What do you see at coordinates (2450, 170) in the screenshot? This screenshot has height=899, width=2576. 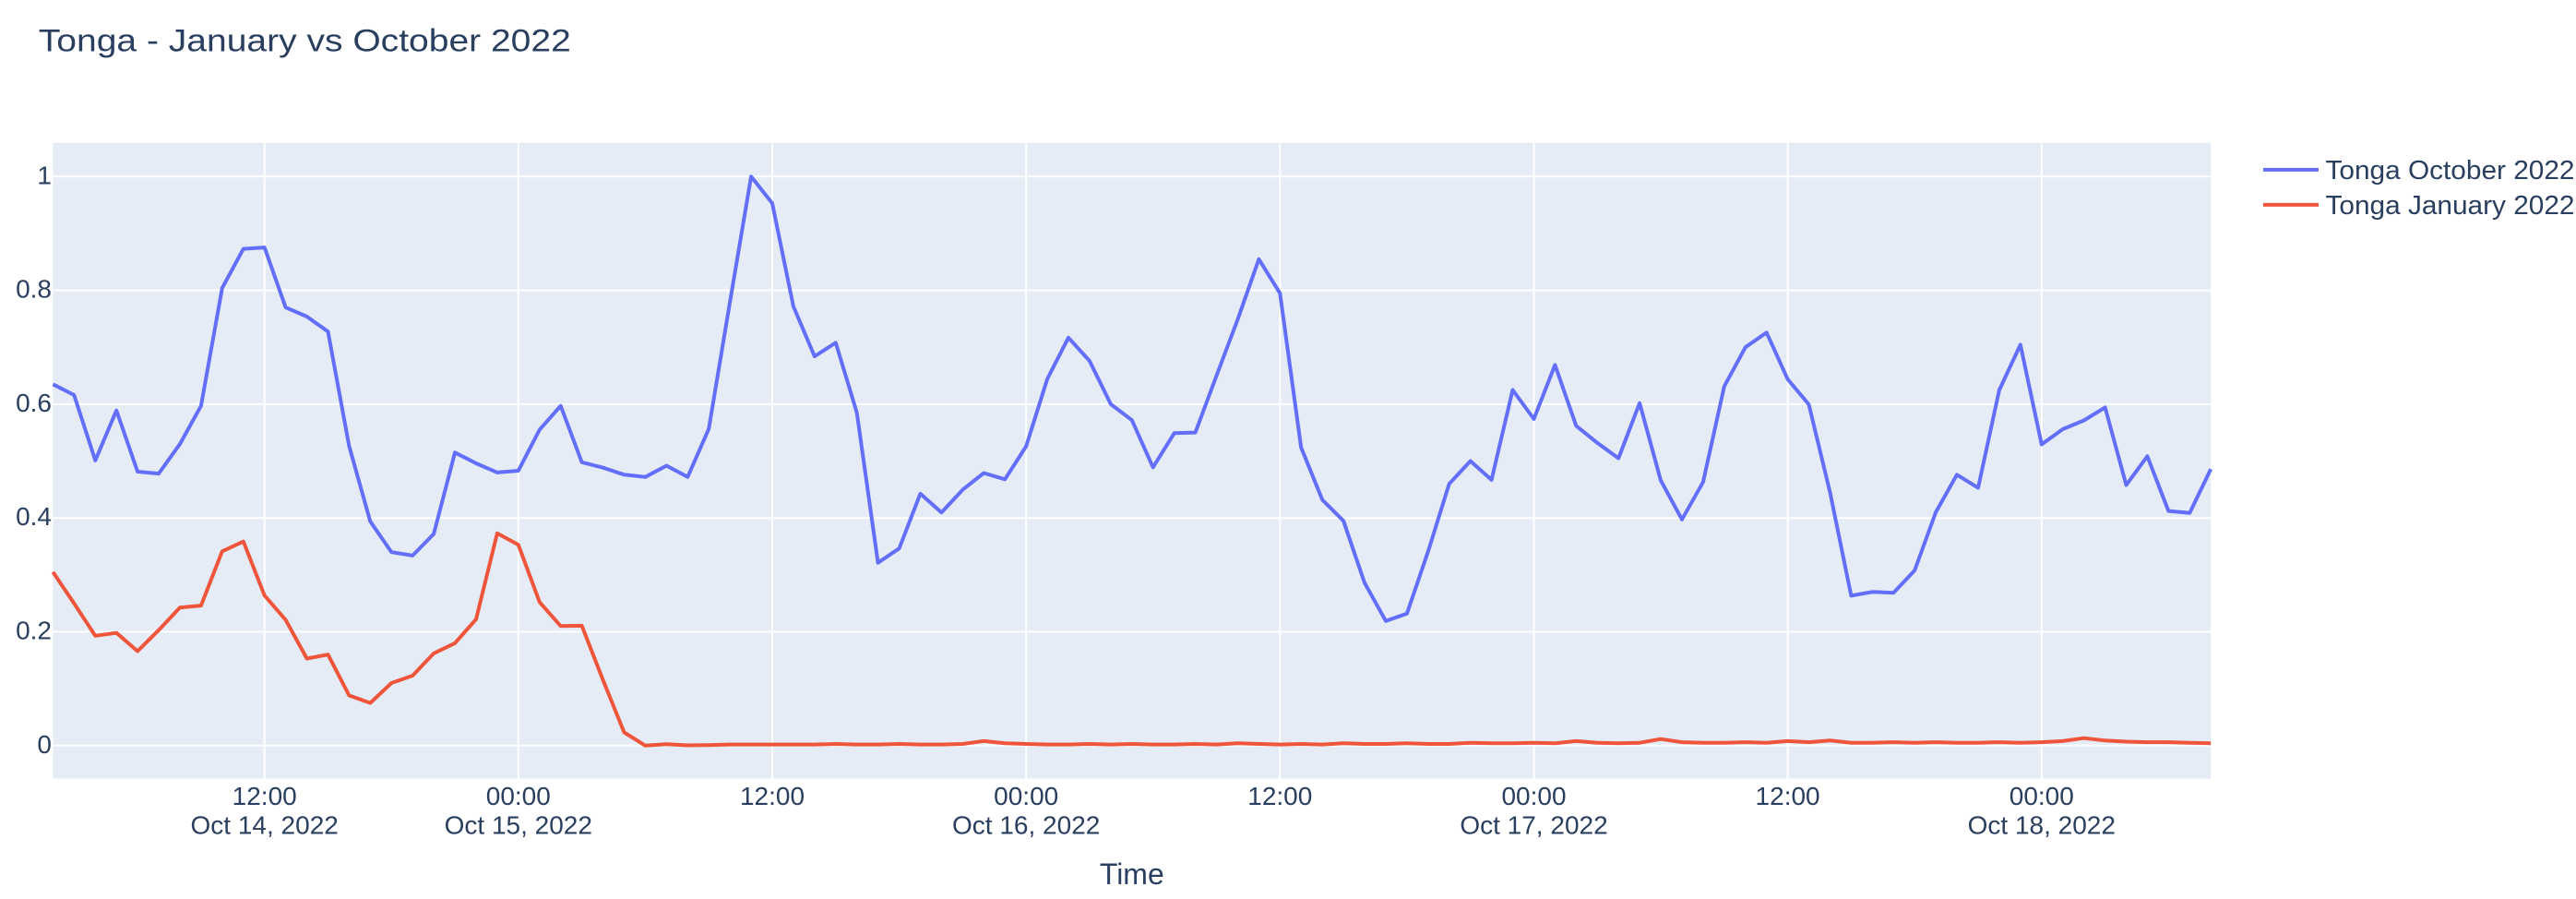 I see `svg-text: Tonga October 2022` at bounding box center [2450, 170].